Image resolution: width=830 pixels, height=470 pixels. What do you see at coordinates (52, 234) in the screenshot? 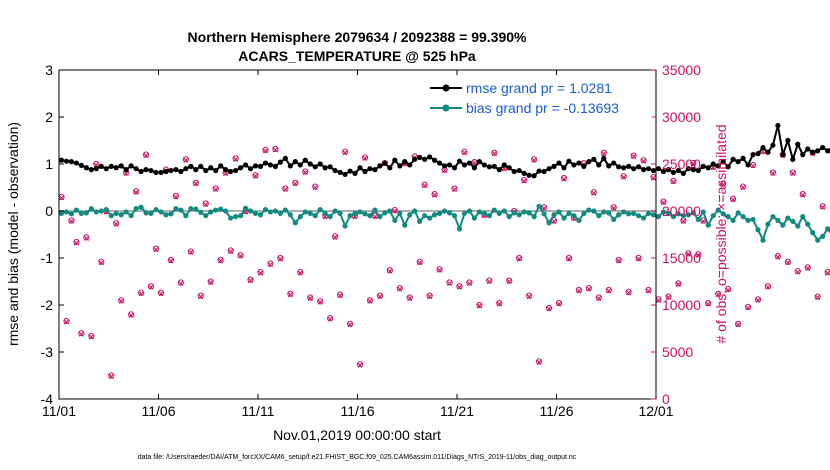
I see `left-axis-ticks: 3 2 1 0 -1 -2 -3 -4` at bounding box center [52, 234].